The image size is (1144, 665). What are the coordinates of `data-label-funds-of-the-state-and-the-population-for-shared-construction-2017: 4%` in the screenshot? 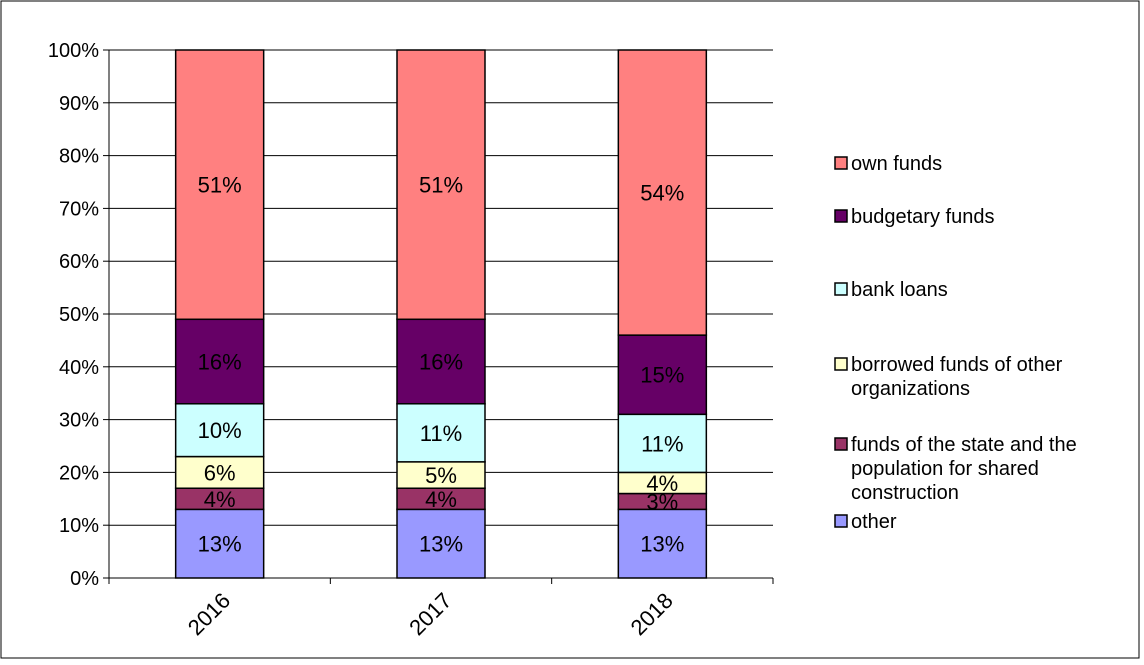 It's located at (441, 499).